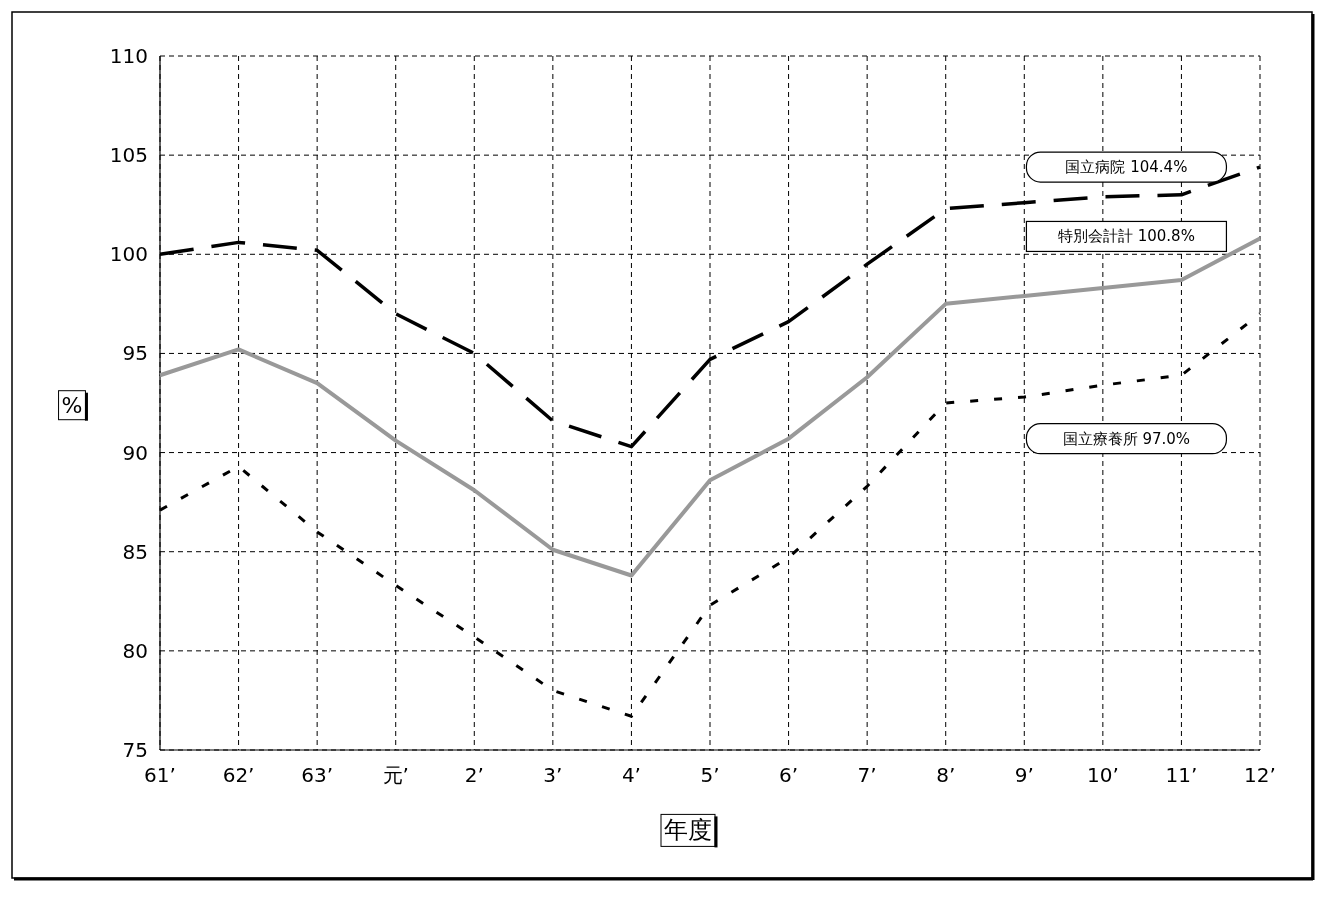  I want to click on series-label: 特別会計計 100.8%, so click(1126, 236).